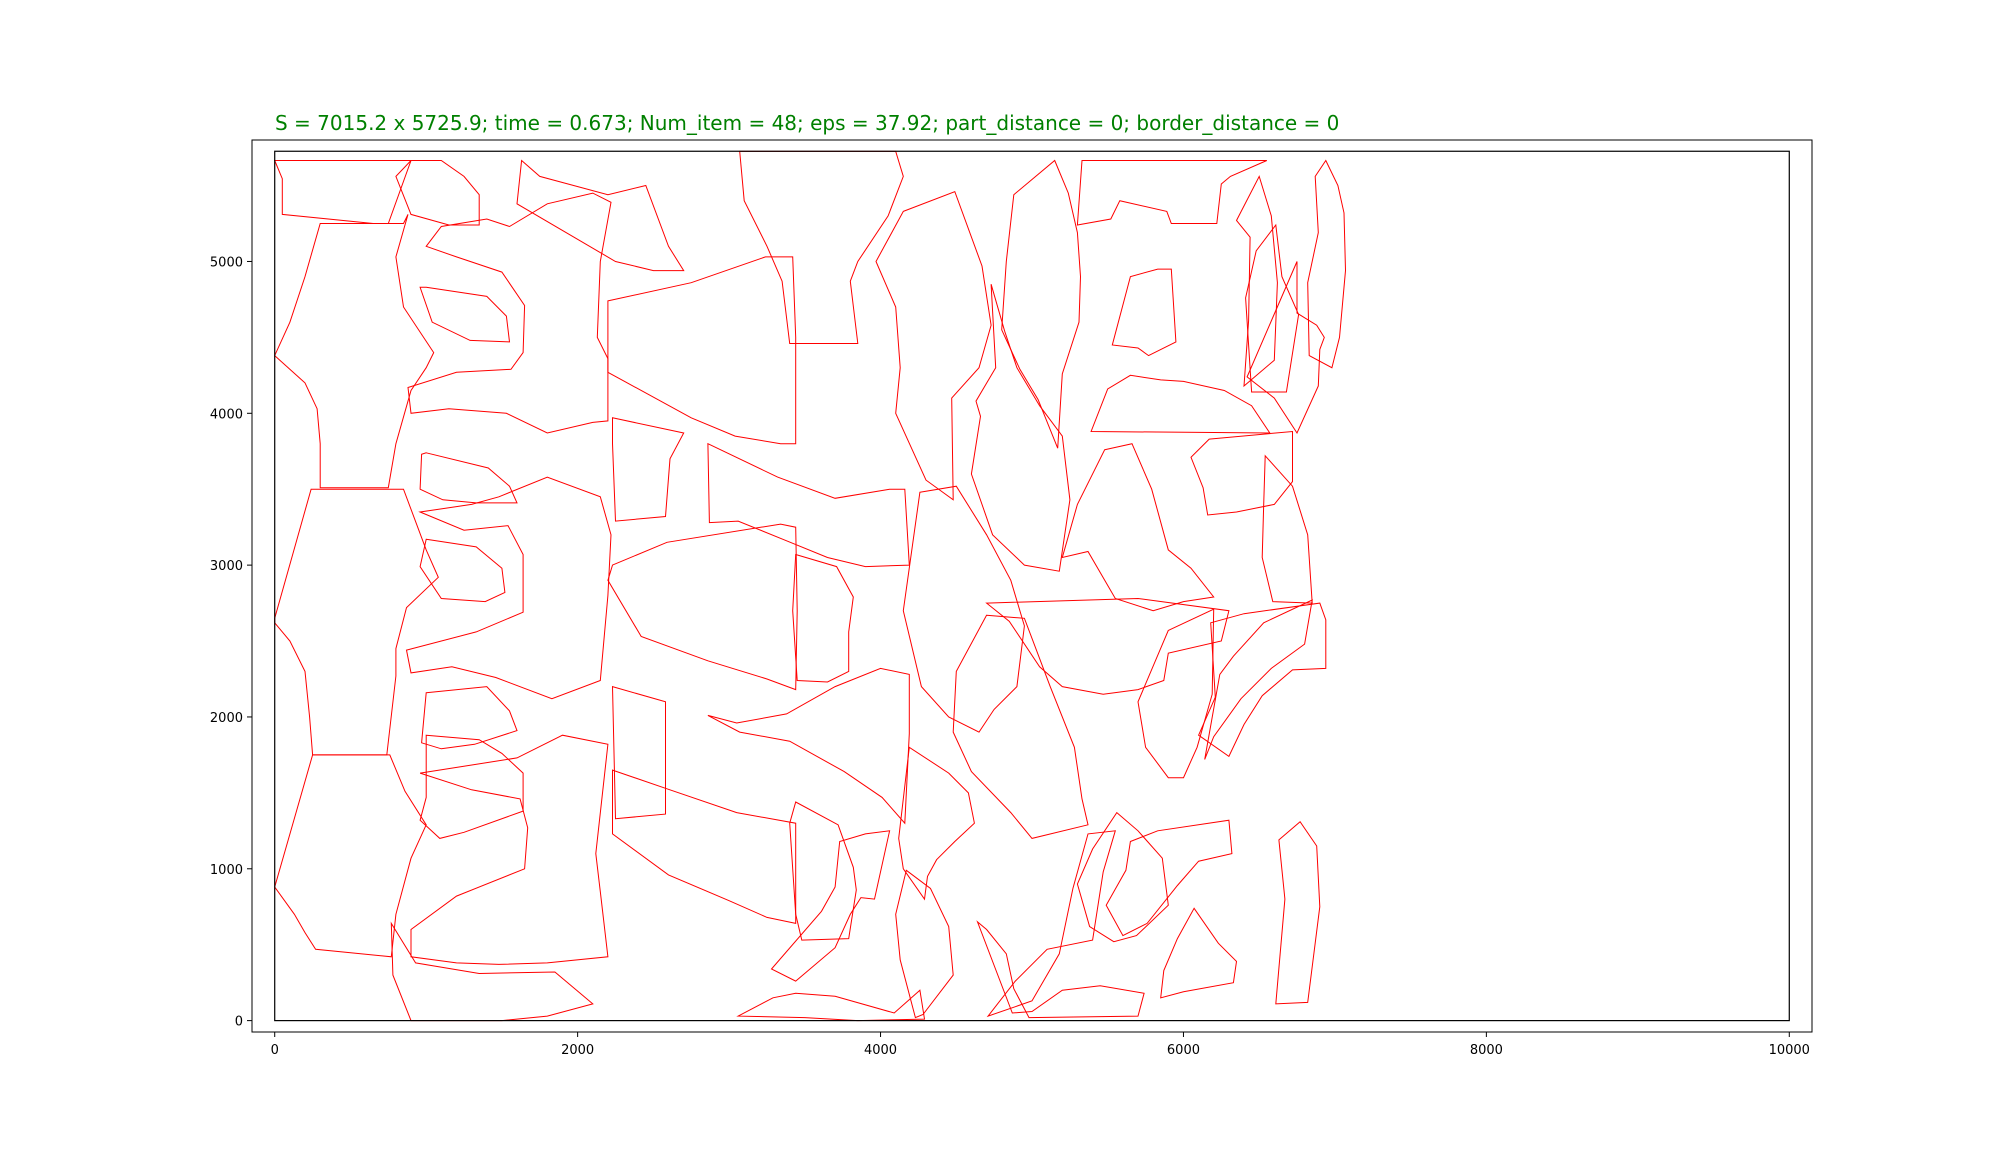 This screenshot has height=1150, width=2000. What do you see at coordinates (226, 566) in the screenshot?
I see `y-tick-label: 3000` at bounding box center [226, 566].